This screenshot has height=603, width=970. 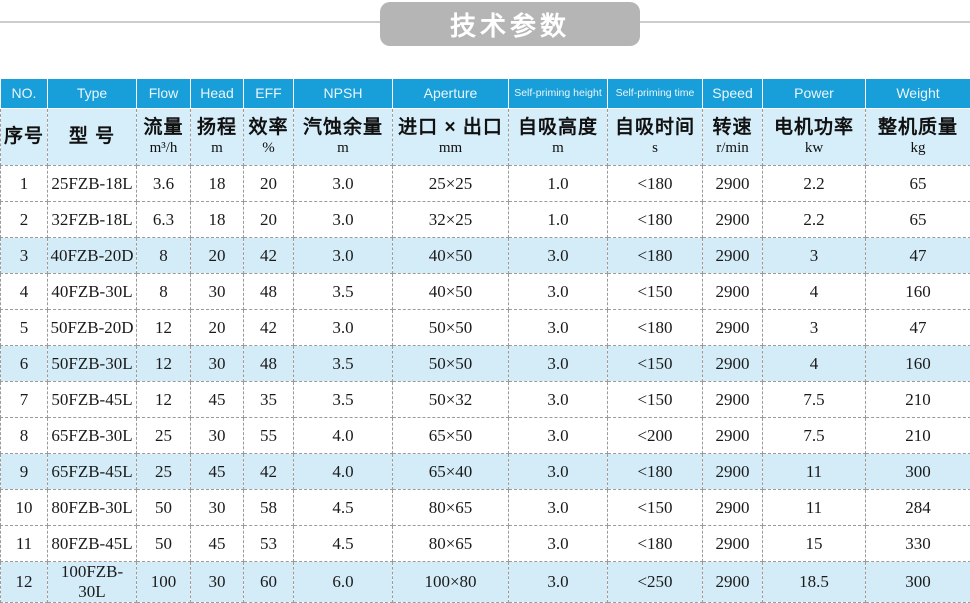 What do you see at coordinates (918, 508) in the screenshot?
I see `cell: 284` at bounding box center [918, 508].